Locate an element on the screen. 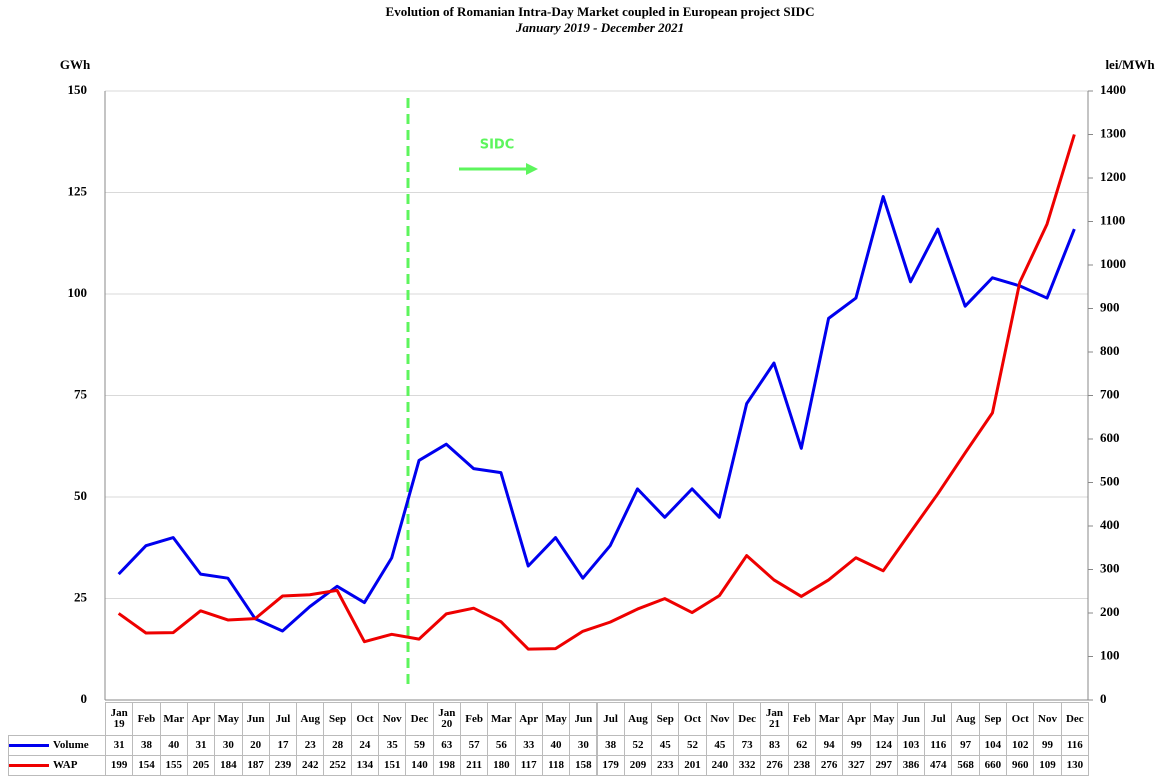 This screenshot has height=776, width=1167. table-value: 130 is located at coordinates (1074, 765).